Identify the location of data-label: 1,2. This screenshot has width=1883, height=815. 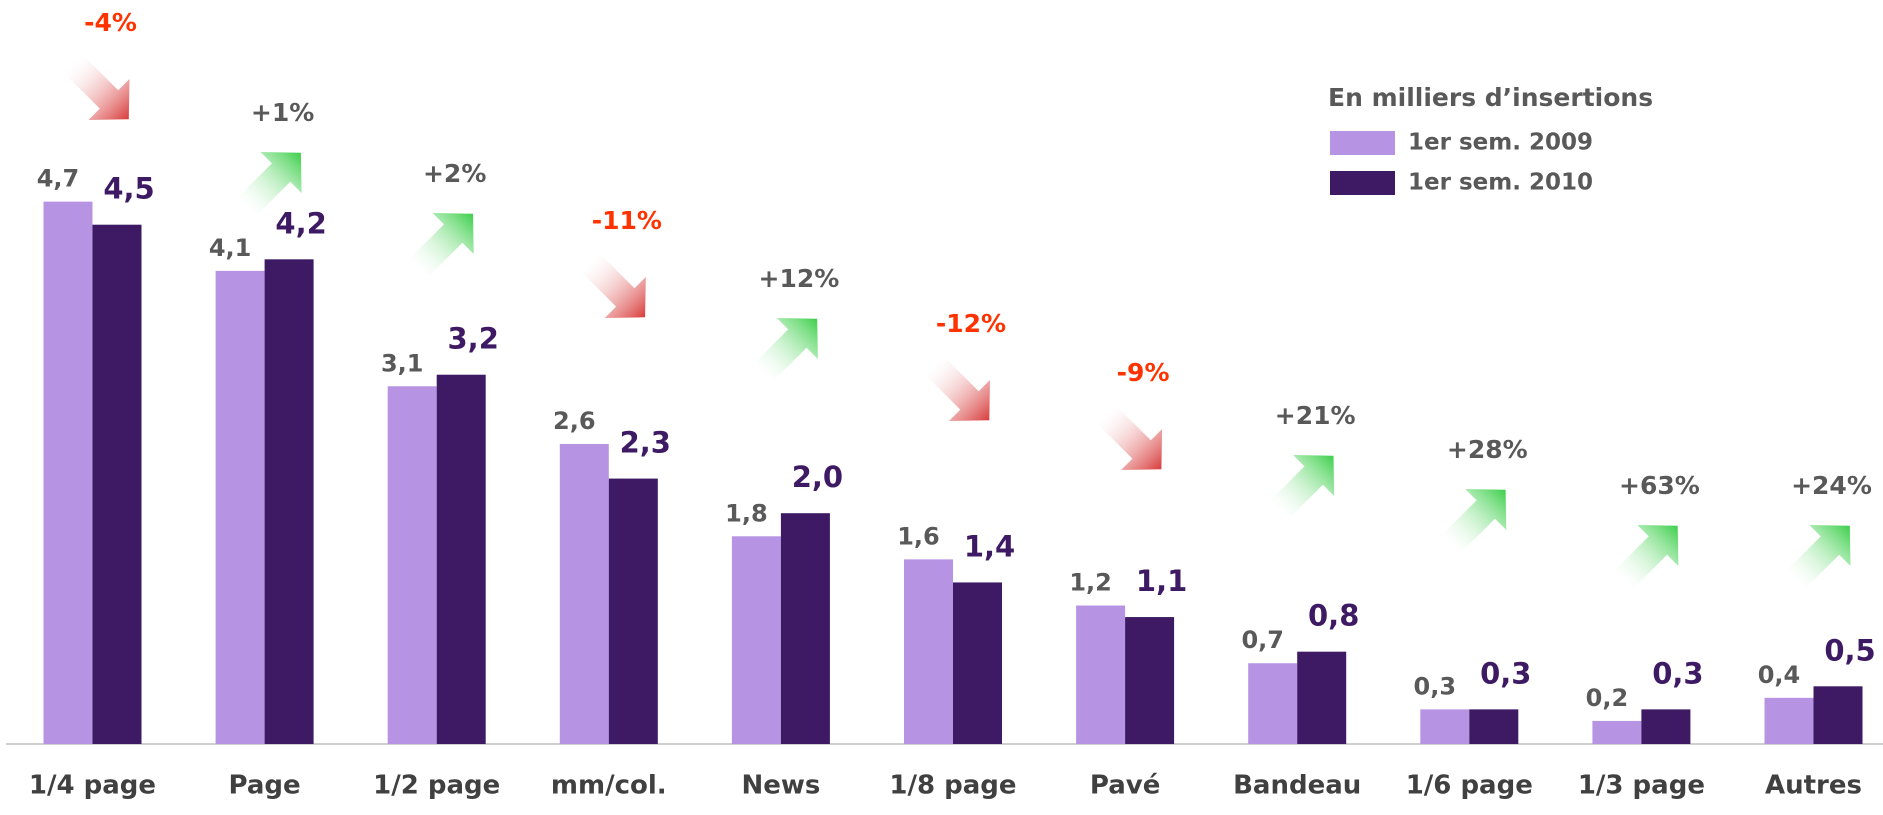
(1090, 583).